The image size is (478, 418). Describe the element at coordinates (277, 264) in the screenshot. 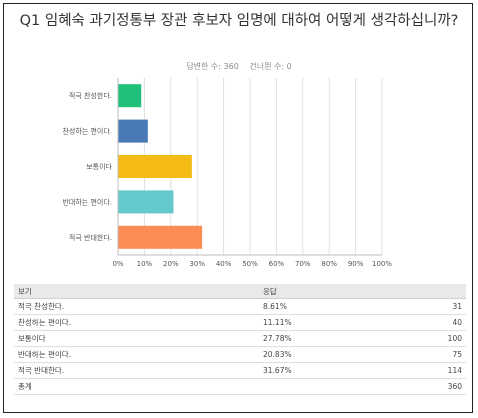

I see `x-tick-label: 60%` at that location.